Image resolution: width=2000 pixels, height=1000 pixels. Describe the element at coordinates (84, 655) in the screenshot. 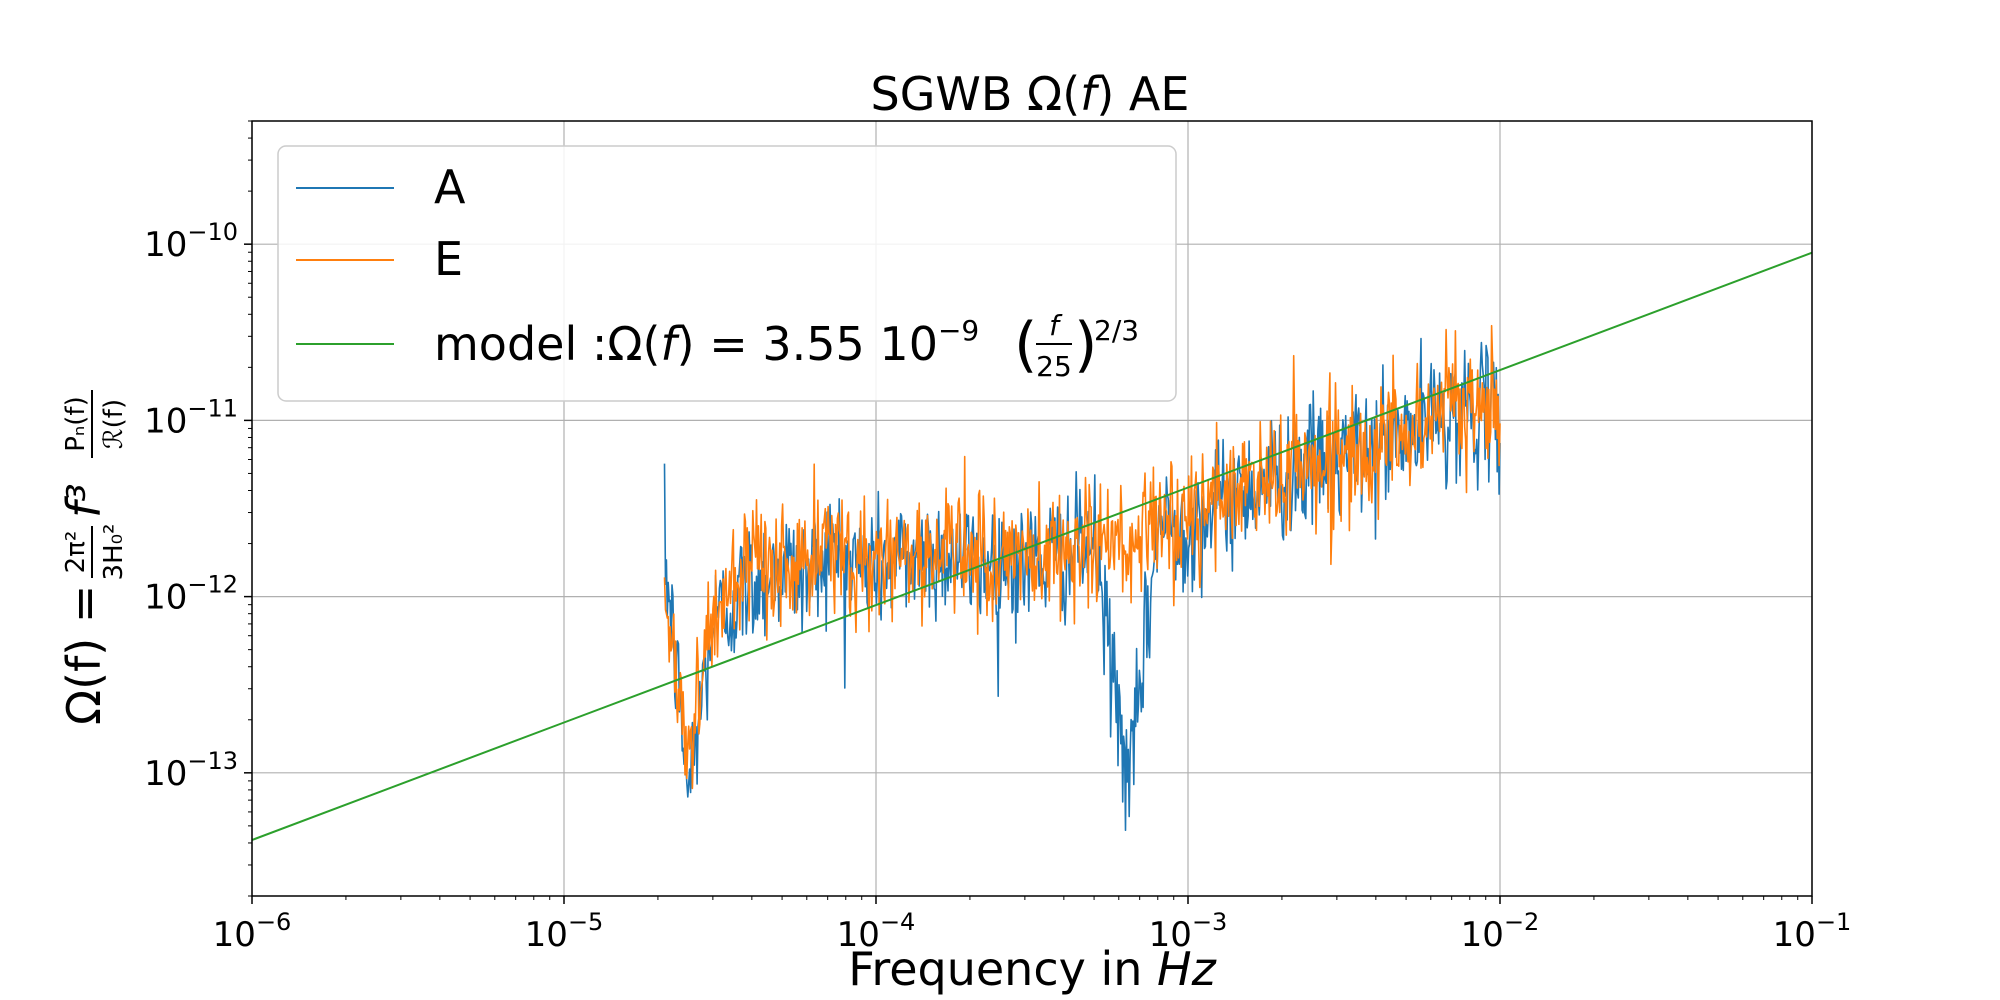

I see `svg-text: Ω(f) =` at that location.